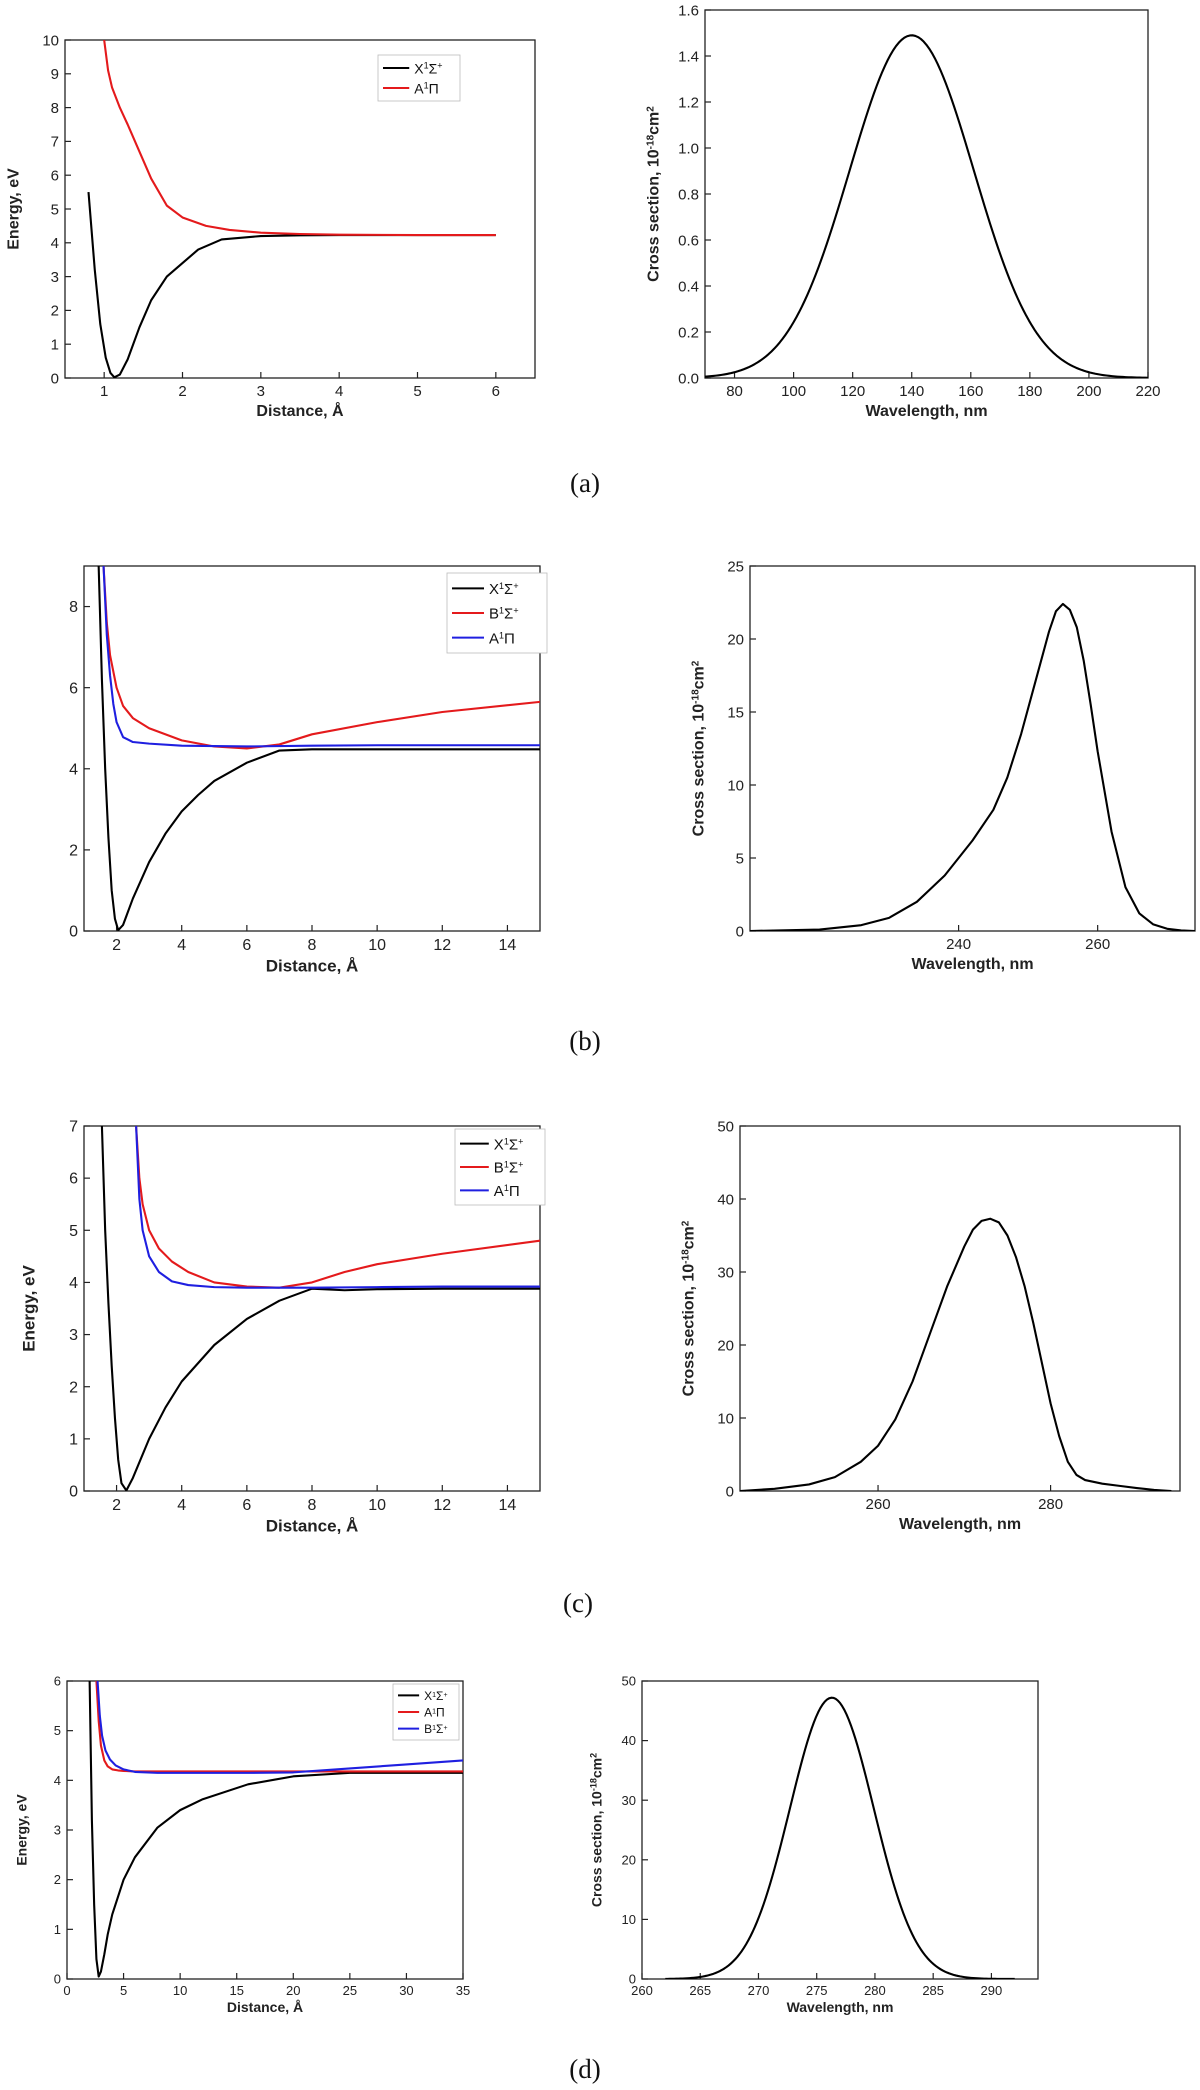 The image size is (1200, 2090). What do you see at coordinates (442, 945) in the screenshot?
I see `x-tick-label: 12` at bounding box center [442, 945].